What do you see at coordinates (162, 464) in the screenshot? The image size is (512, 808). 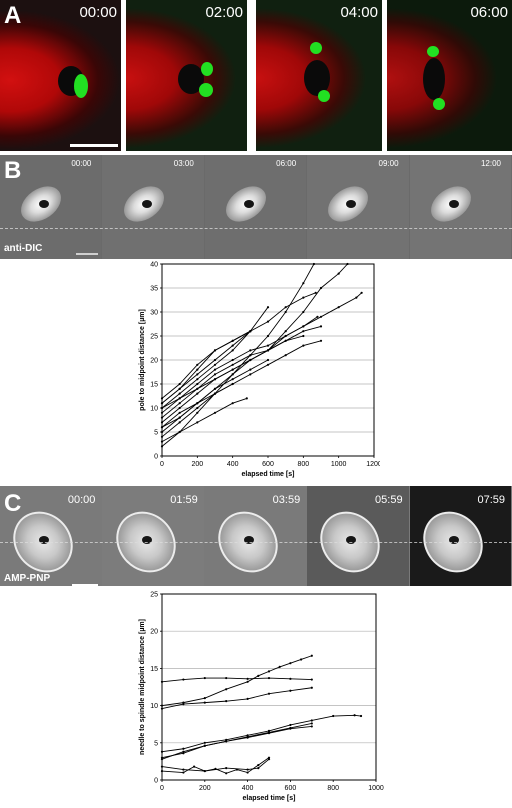 I see `x-tick-label: 0` at bounding box center [162, 464].